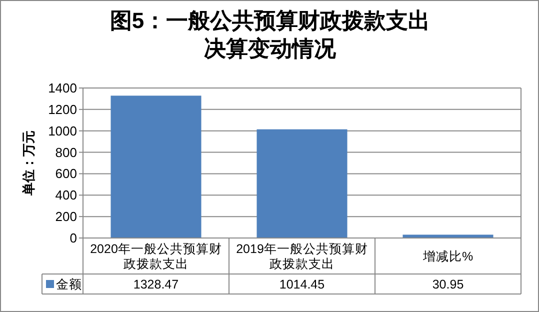 This screenshot has width=539, height=312. Describe the element at coordinates (62, 130) in the screenshot. I see `y-tick-label: 1000` at that location.